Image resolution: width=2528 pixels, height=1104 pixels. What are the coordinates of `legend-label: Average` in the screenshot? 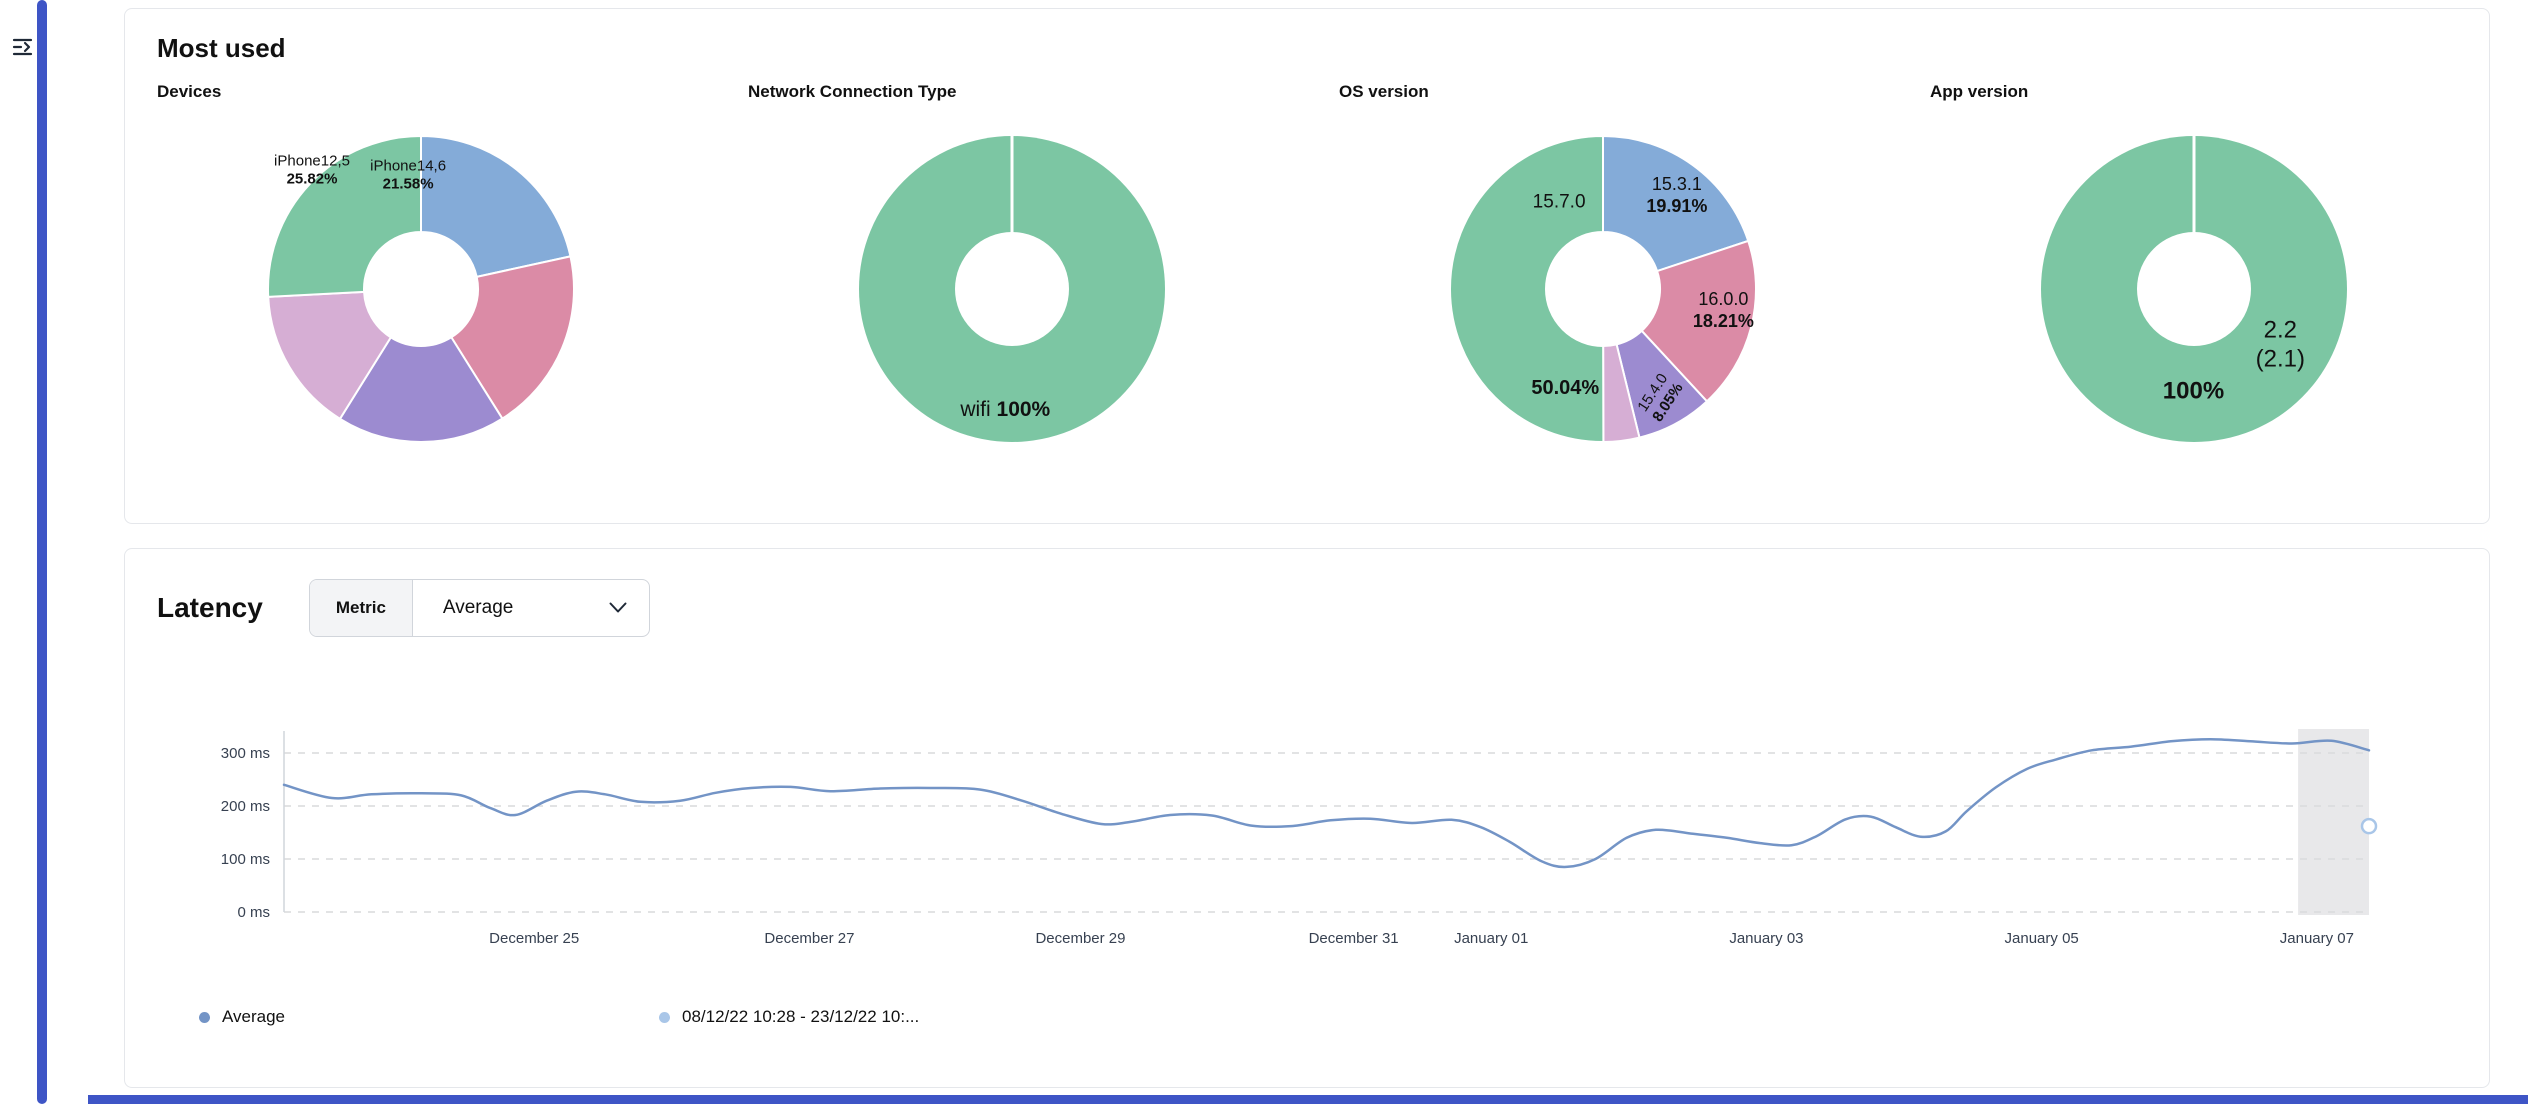 It's located at (254, 1016).